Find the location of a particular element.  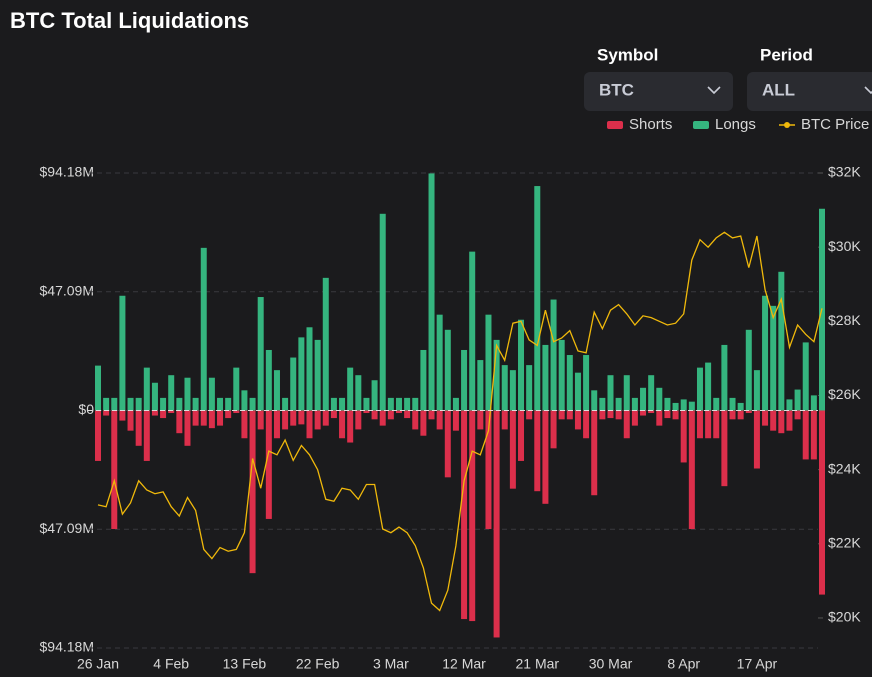

y2-tick-label: $24K is located at coordinates (844, 468).